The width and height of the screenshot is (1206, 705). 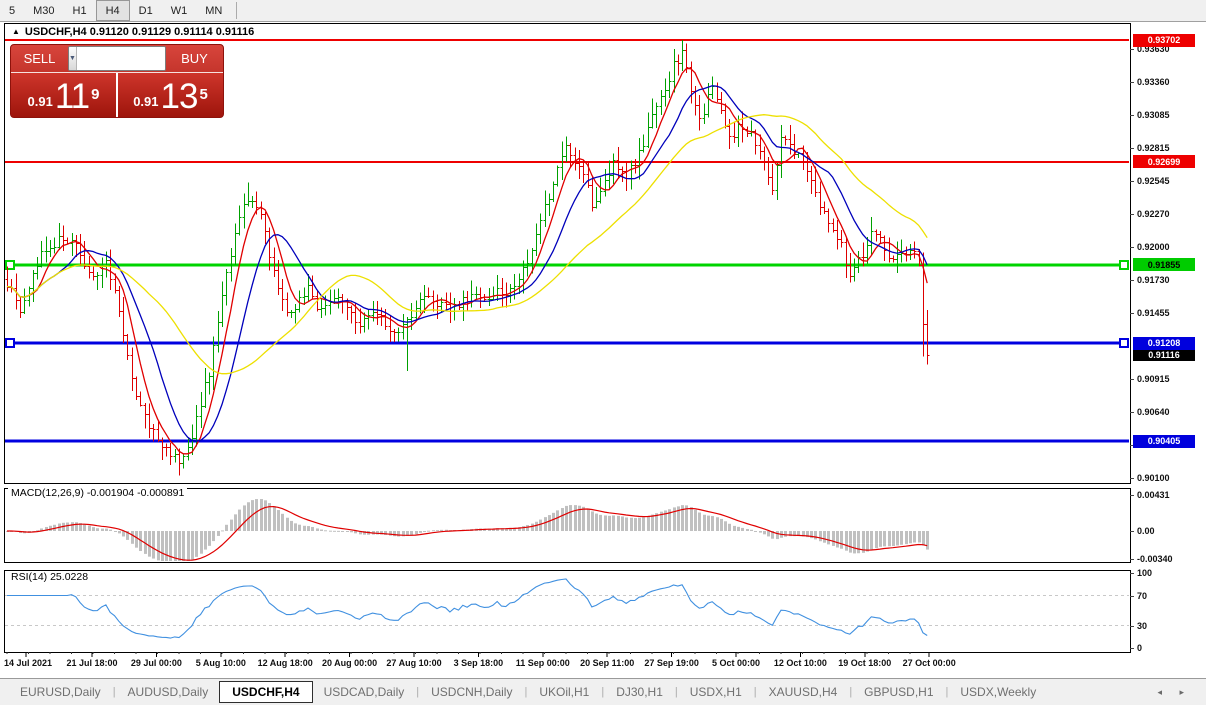 What do you see at coordinates (349, 663) in the screenshot?
I see `time-tick: 20 Aug 00:00` at bounding box center [349, 663].